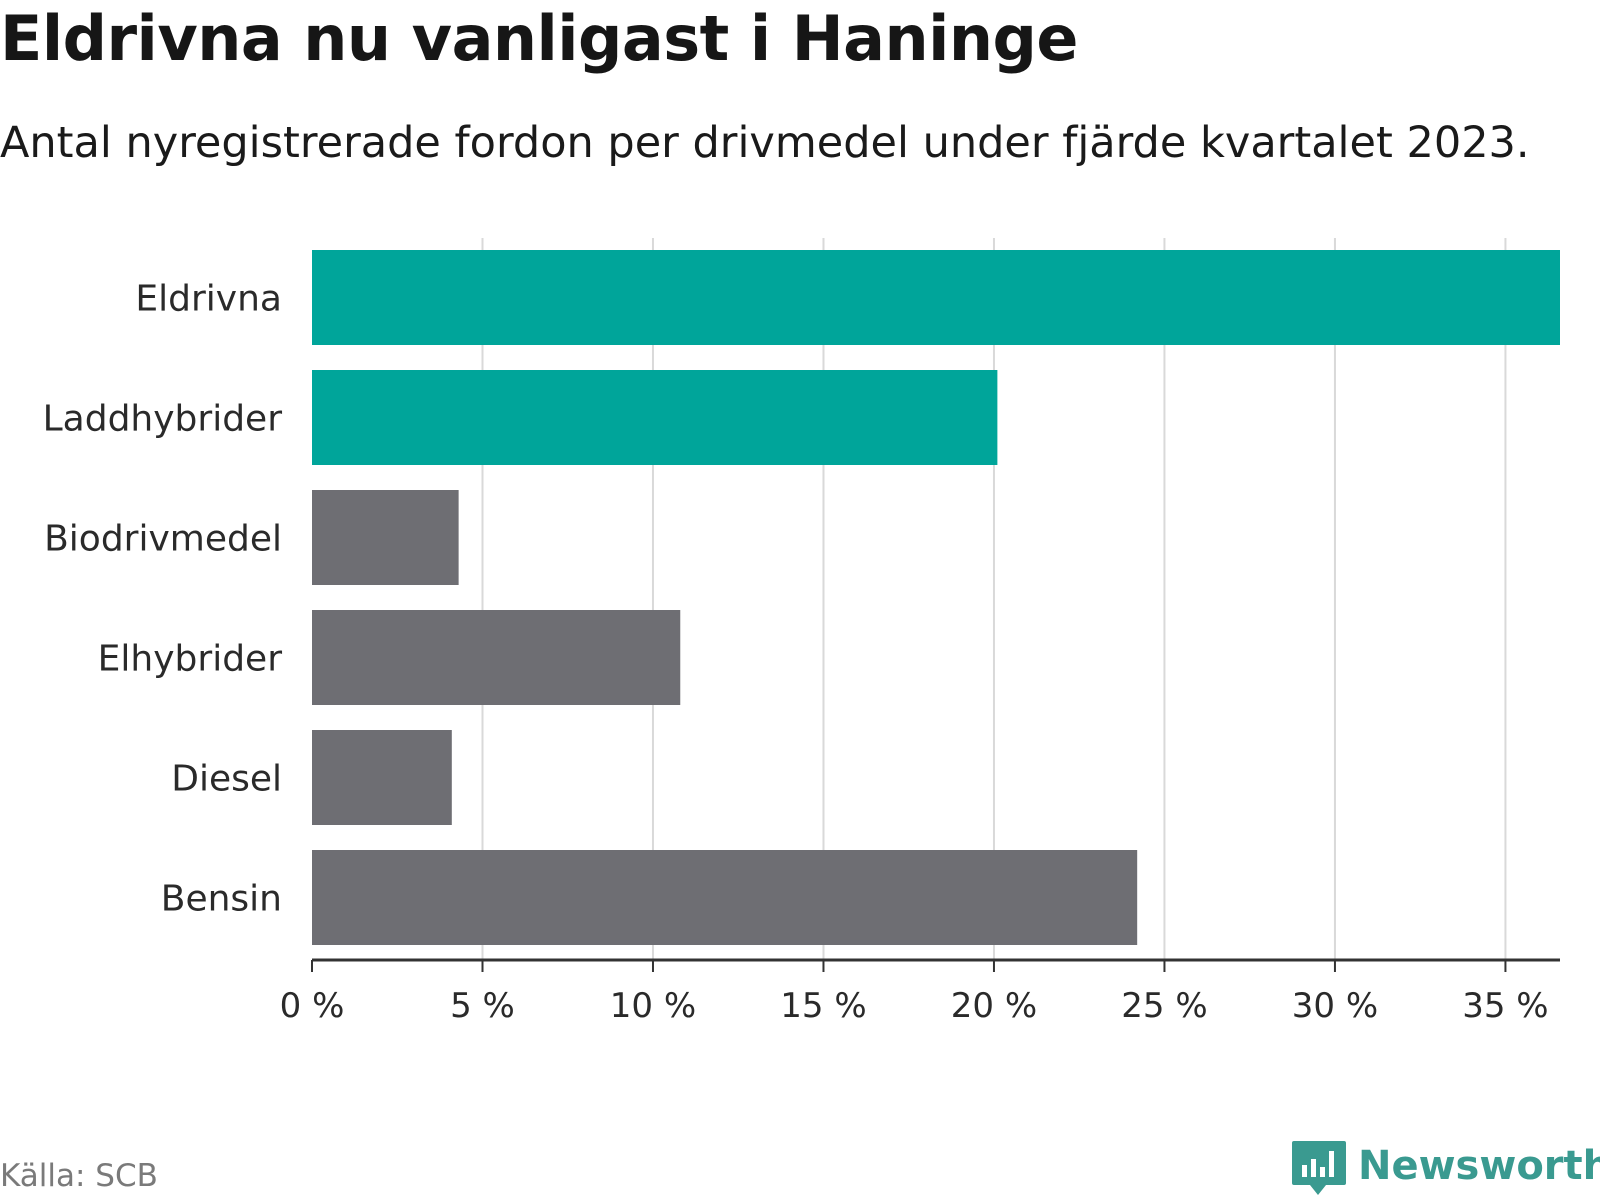 The width and height of the screenshot is (1600, 1203). What do you see at coordinates (823, 1006) in the screenshot?
I see `x-tick-label: 15 %` at bounding box center [823, 1006].